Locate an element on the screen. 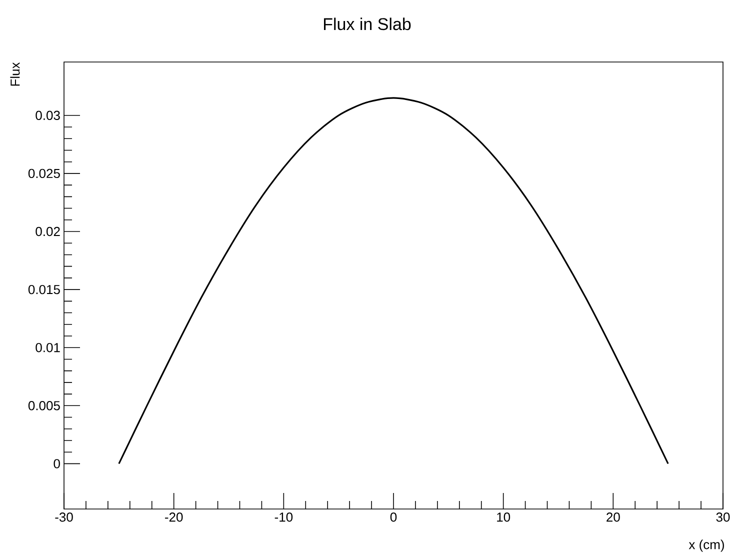 The width and height of the screenshot is (734, 554). y-tick-label: 0.005 is located at coordinates (44, 405).